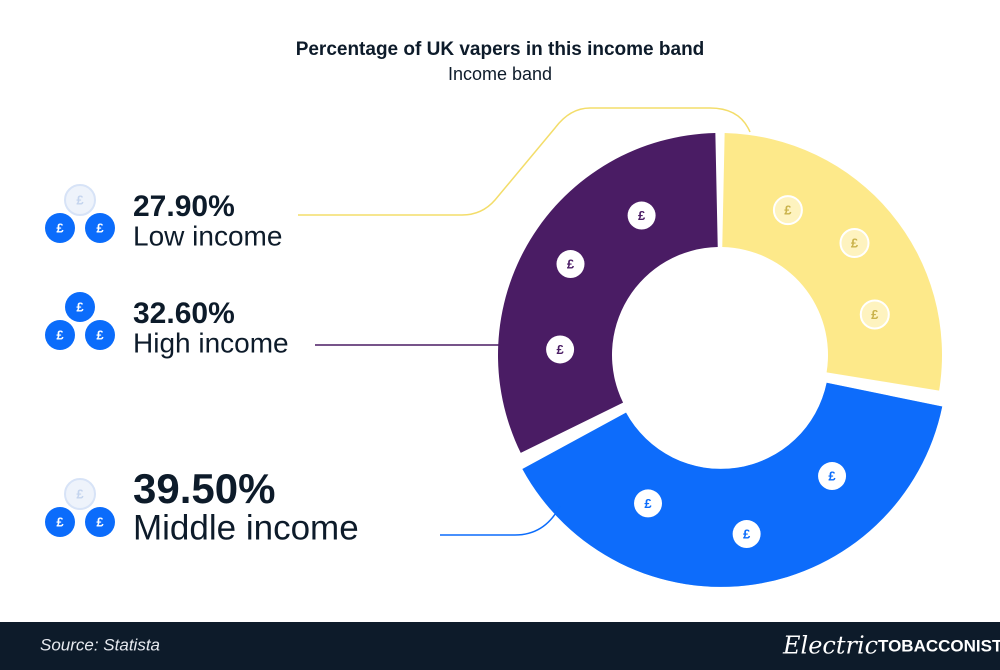  I want to click on source: Source: Statista, so click(100, 644).